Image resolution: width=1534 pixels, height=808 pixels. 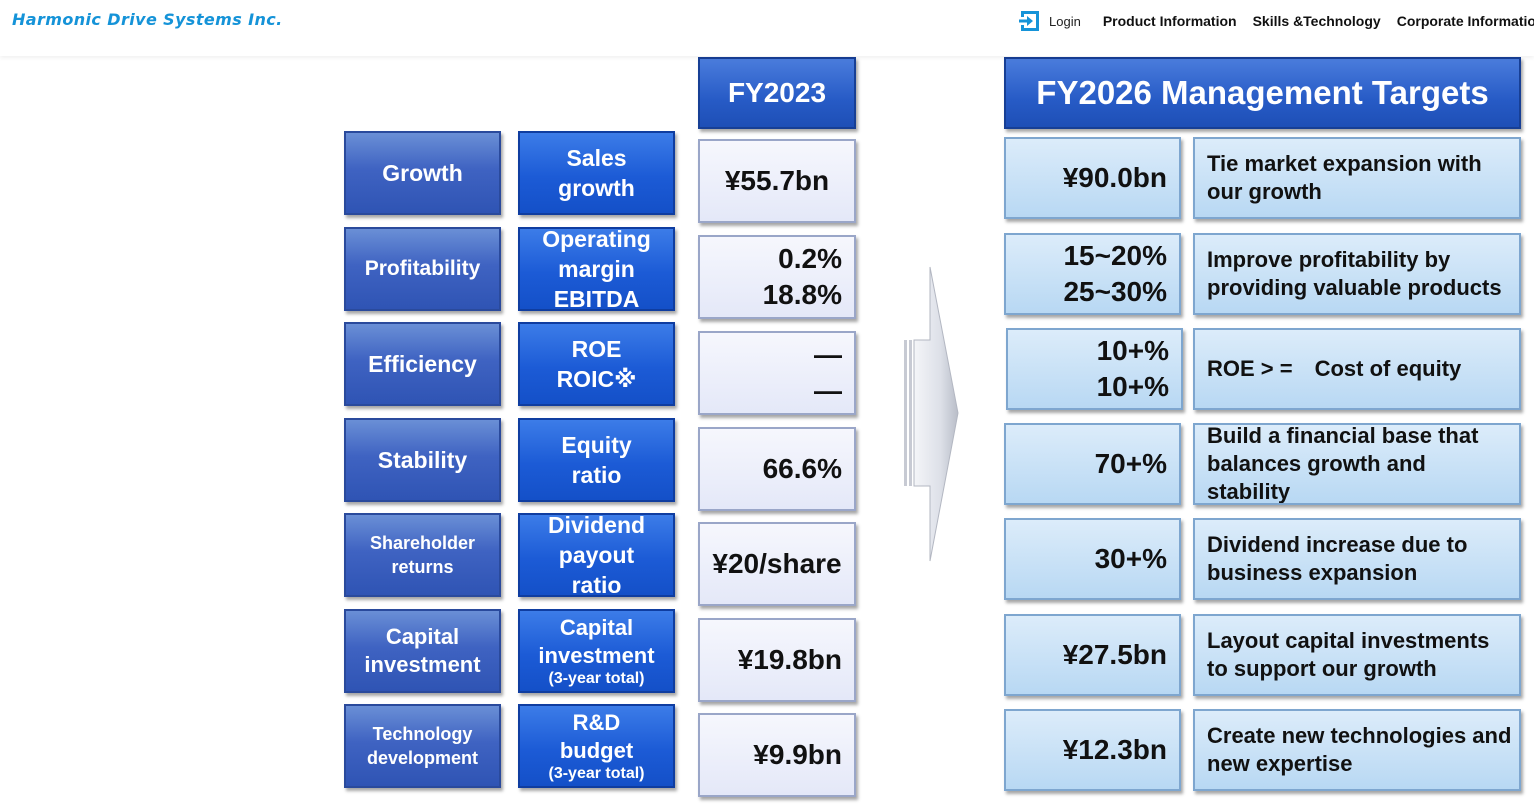 I want to click on login-link: Login, so click(x=1065, y=21).